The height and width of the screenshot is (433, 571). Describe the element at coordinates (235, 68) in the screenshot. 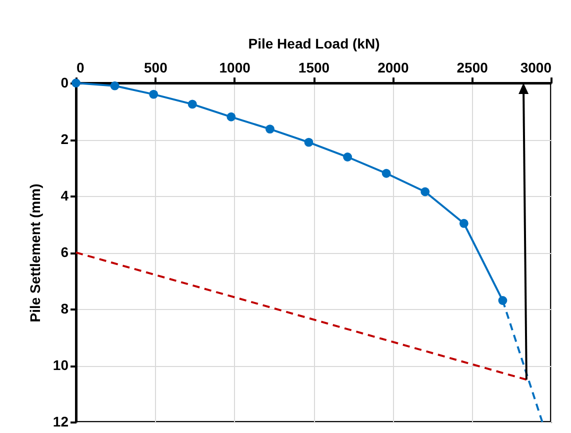

I see `x-tick-label: 1000` at that location.